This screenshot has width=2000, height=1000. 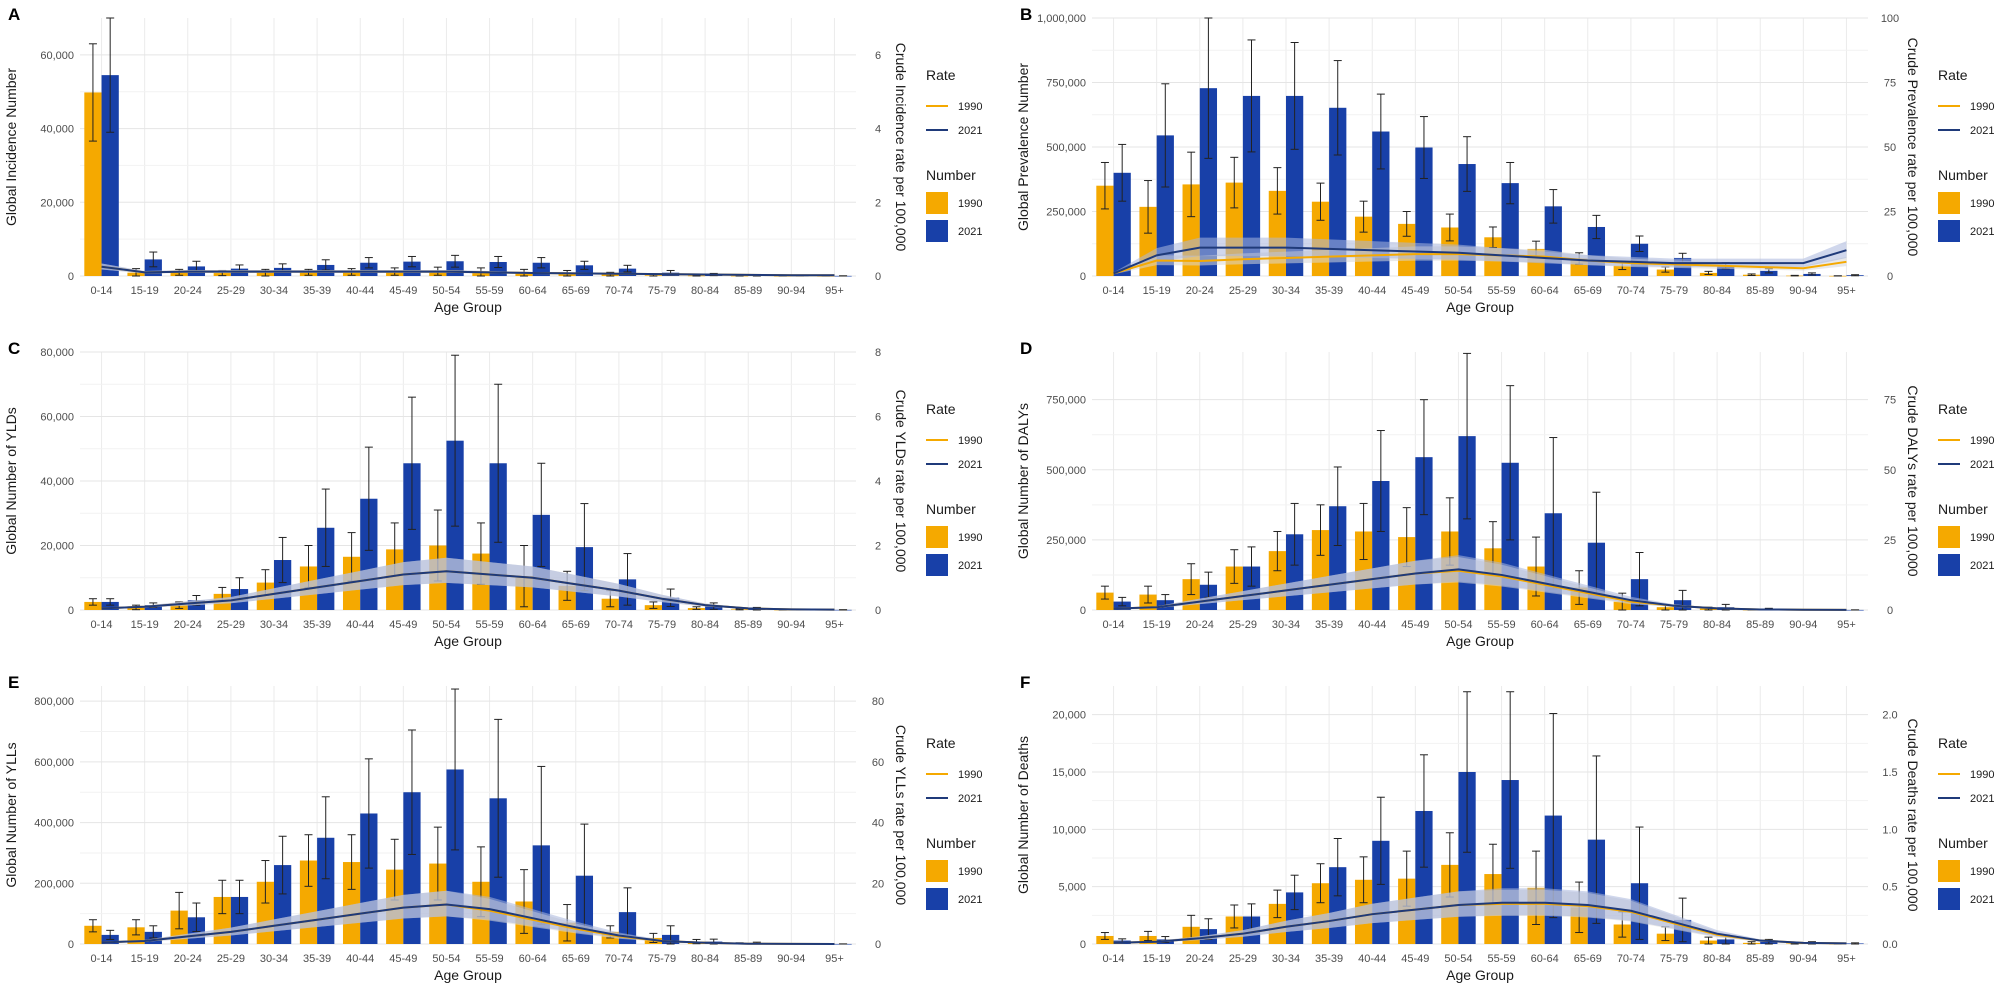 What do you see at coordinates (878, 702) in the screenshot?
I see `y2-tick-label: 80` at bounding box center [878, 702].